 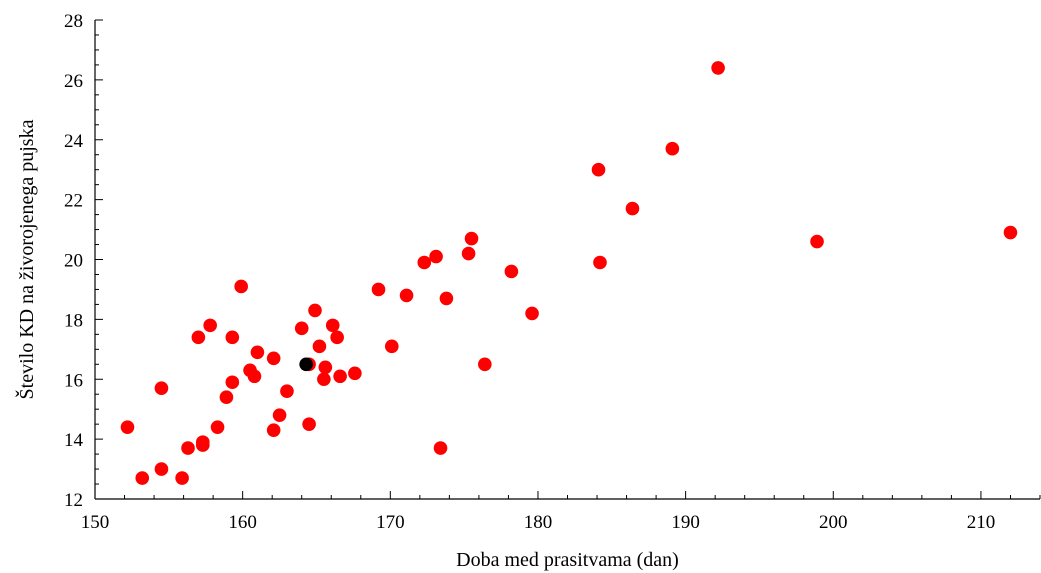 I want to click on y-tick-label: 18, so click(x=73, y=320).